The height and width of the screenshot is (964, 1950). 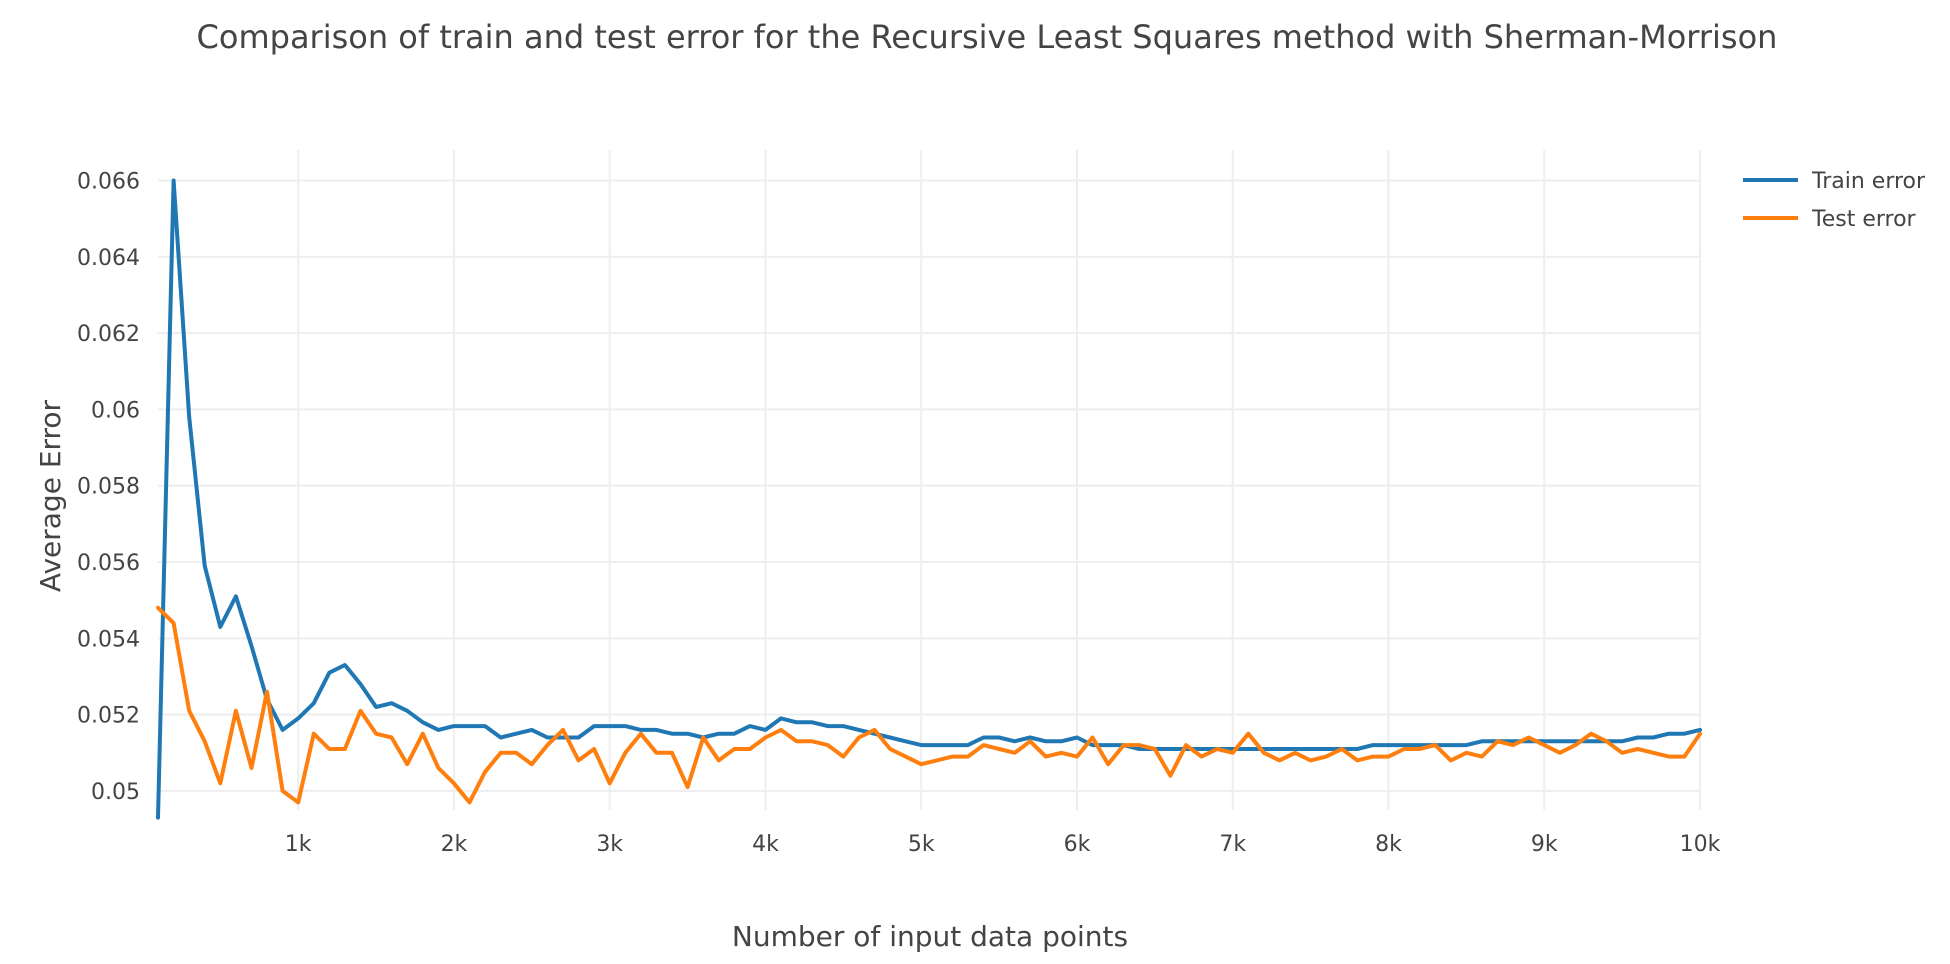 I want to click on x-tick-label: 4k, so click(x=765, y=844).